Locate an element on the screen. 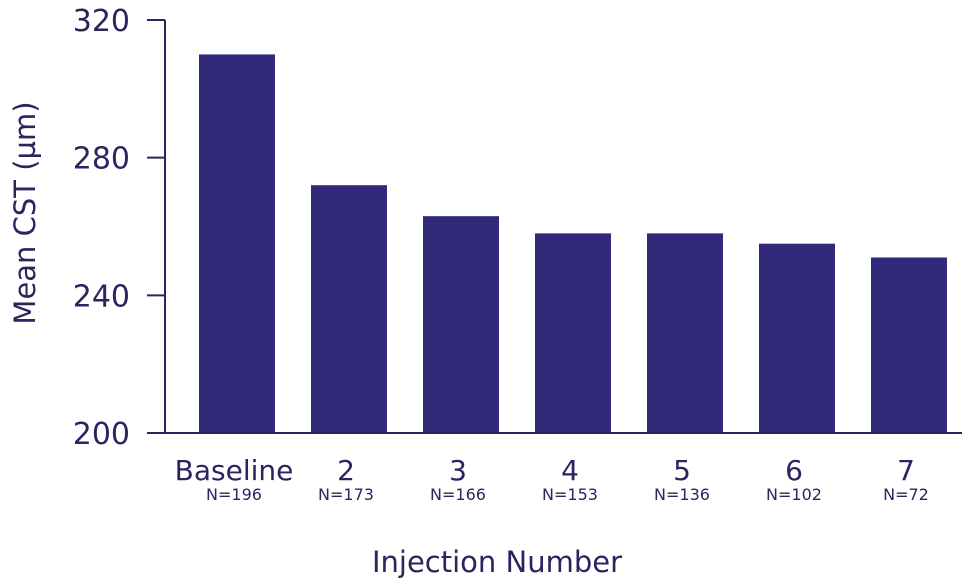  x-tick-label-2: 2 is located at coordinates (346, 470).